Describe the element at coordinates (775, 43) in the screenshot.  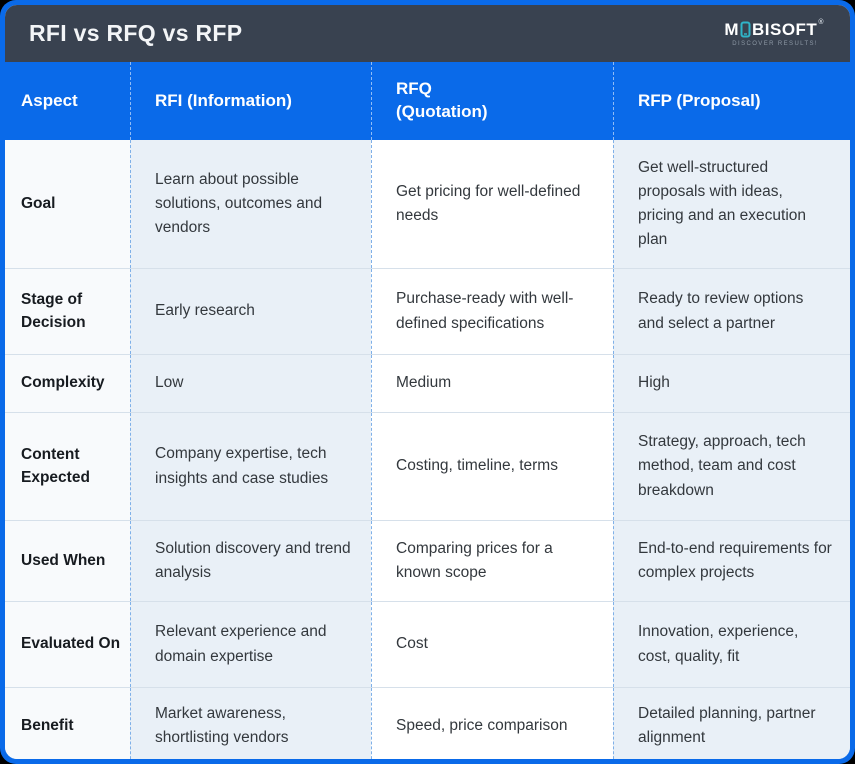
I see `logo-tagline: DISCOVER RESULTS!` at that location.